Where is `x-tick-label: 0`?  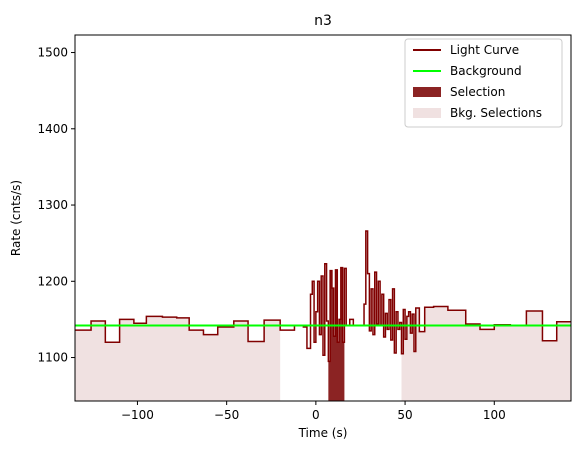
x-tick-label: 0 is located at coordinates (316, 415).